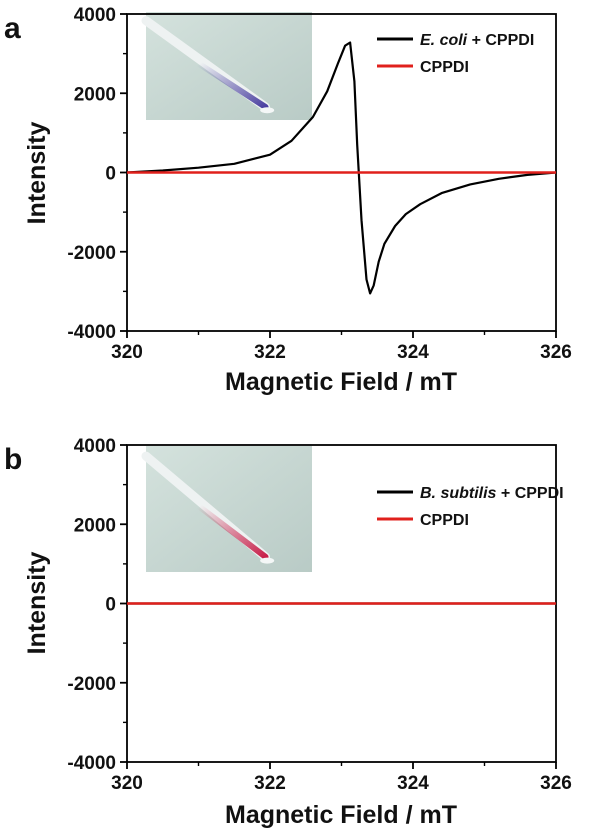 Image resolution: width=600 pixels, height=838 pixels. I want to click on legend-entry: B. subtilis + CPPDI, so click(492, 493).